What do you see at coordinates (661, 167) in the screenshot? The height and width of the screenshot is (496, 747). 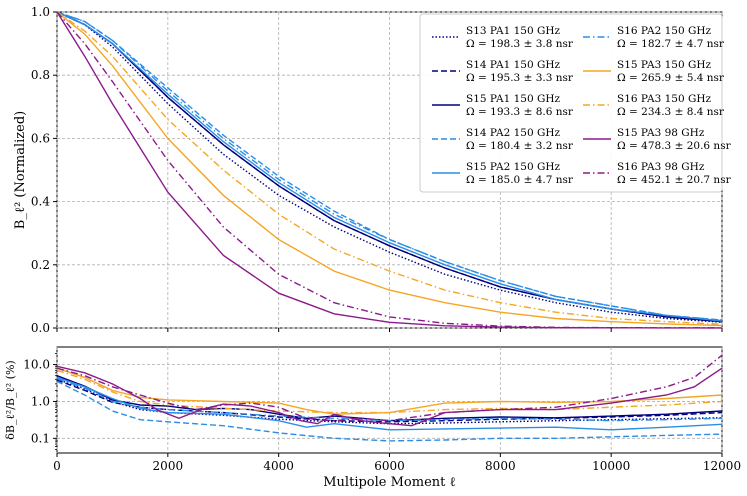 I see `legend-entry-label: S16 PA3 98 GHz` at bounding box center [661, 167].